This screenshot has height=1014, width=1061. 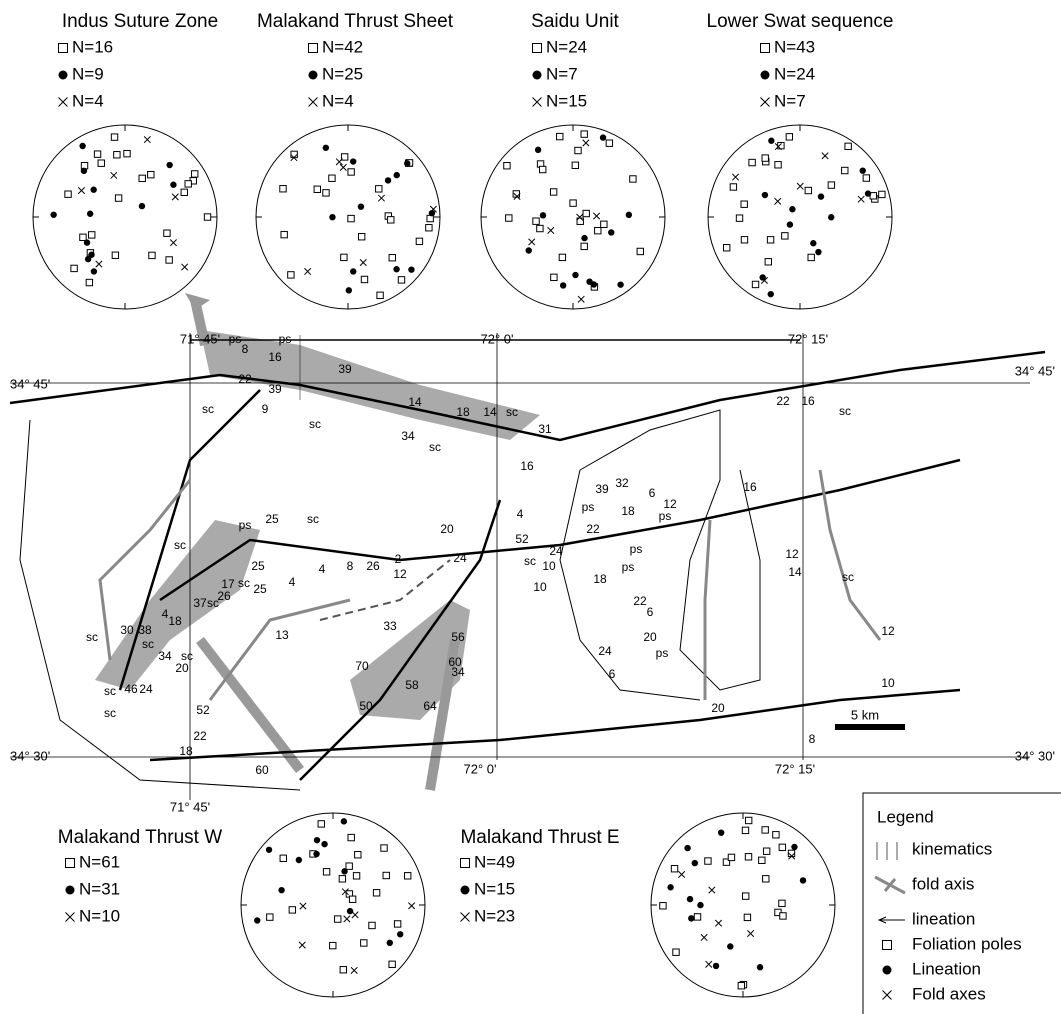 I want to click on longitude-label: 71° 45', so click(x=200, y=338).